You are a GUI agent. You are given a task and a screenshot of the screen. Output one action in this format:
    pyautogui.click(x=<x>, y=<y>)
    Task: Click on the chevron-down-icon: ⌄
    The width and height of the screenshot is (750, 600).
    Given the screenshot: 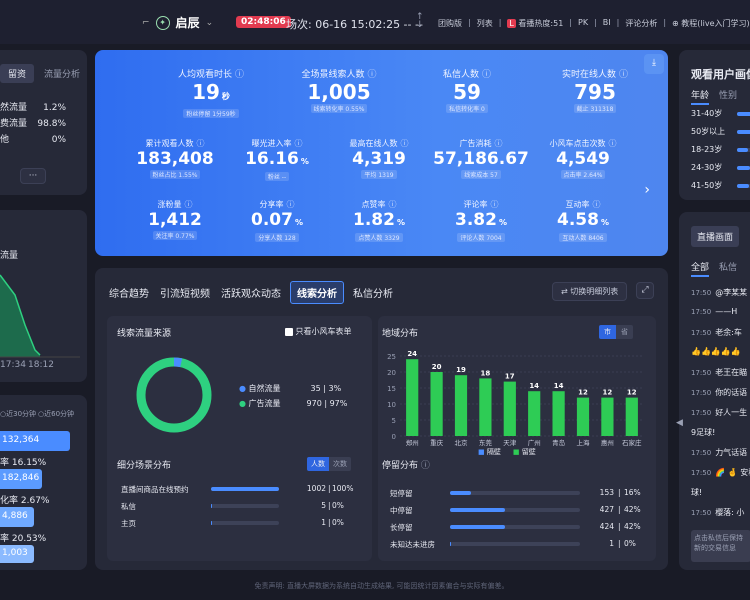 What is the action you would take?
    pyautogui.click(x=209, y=22)
    